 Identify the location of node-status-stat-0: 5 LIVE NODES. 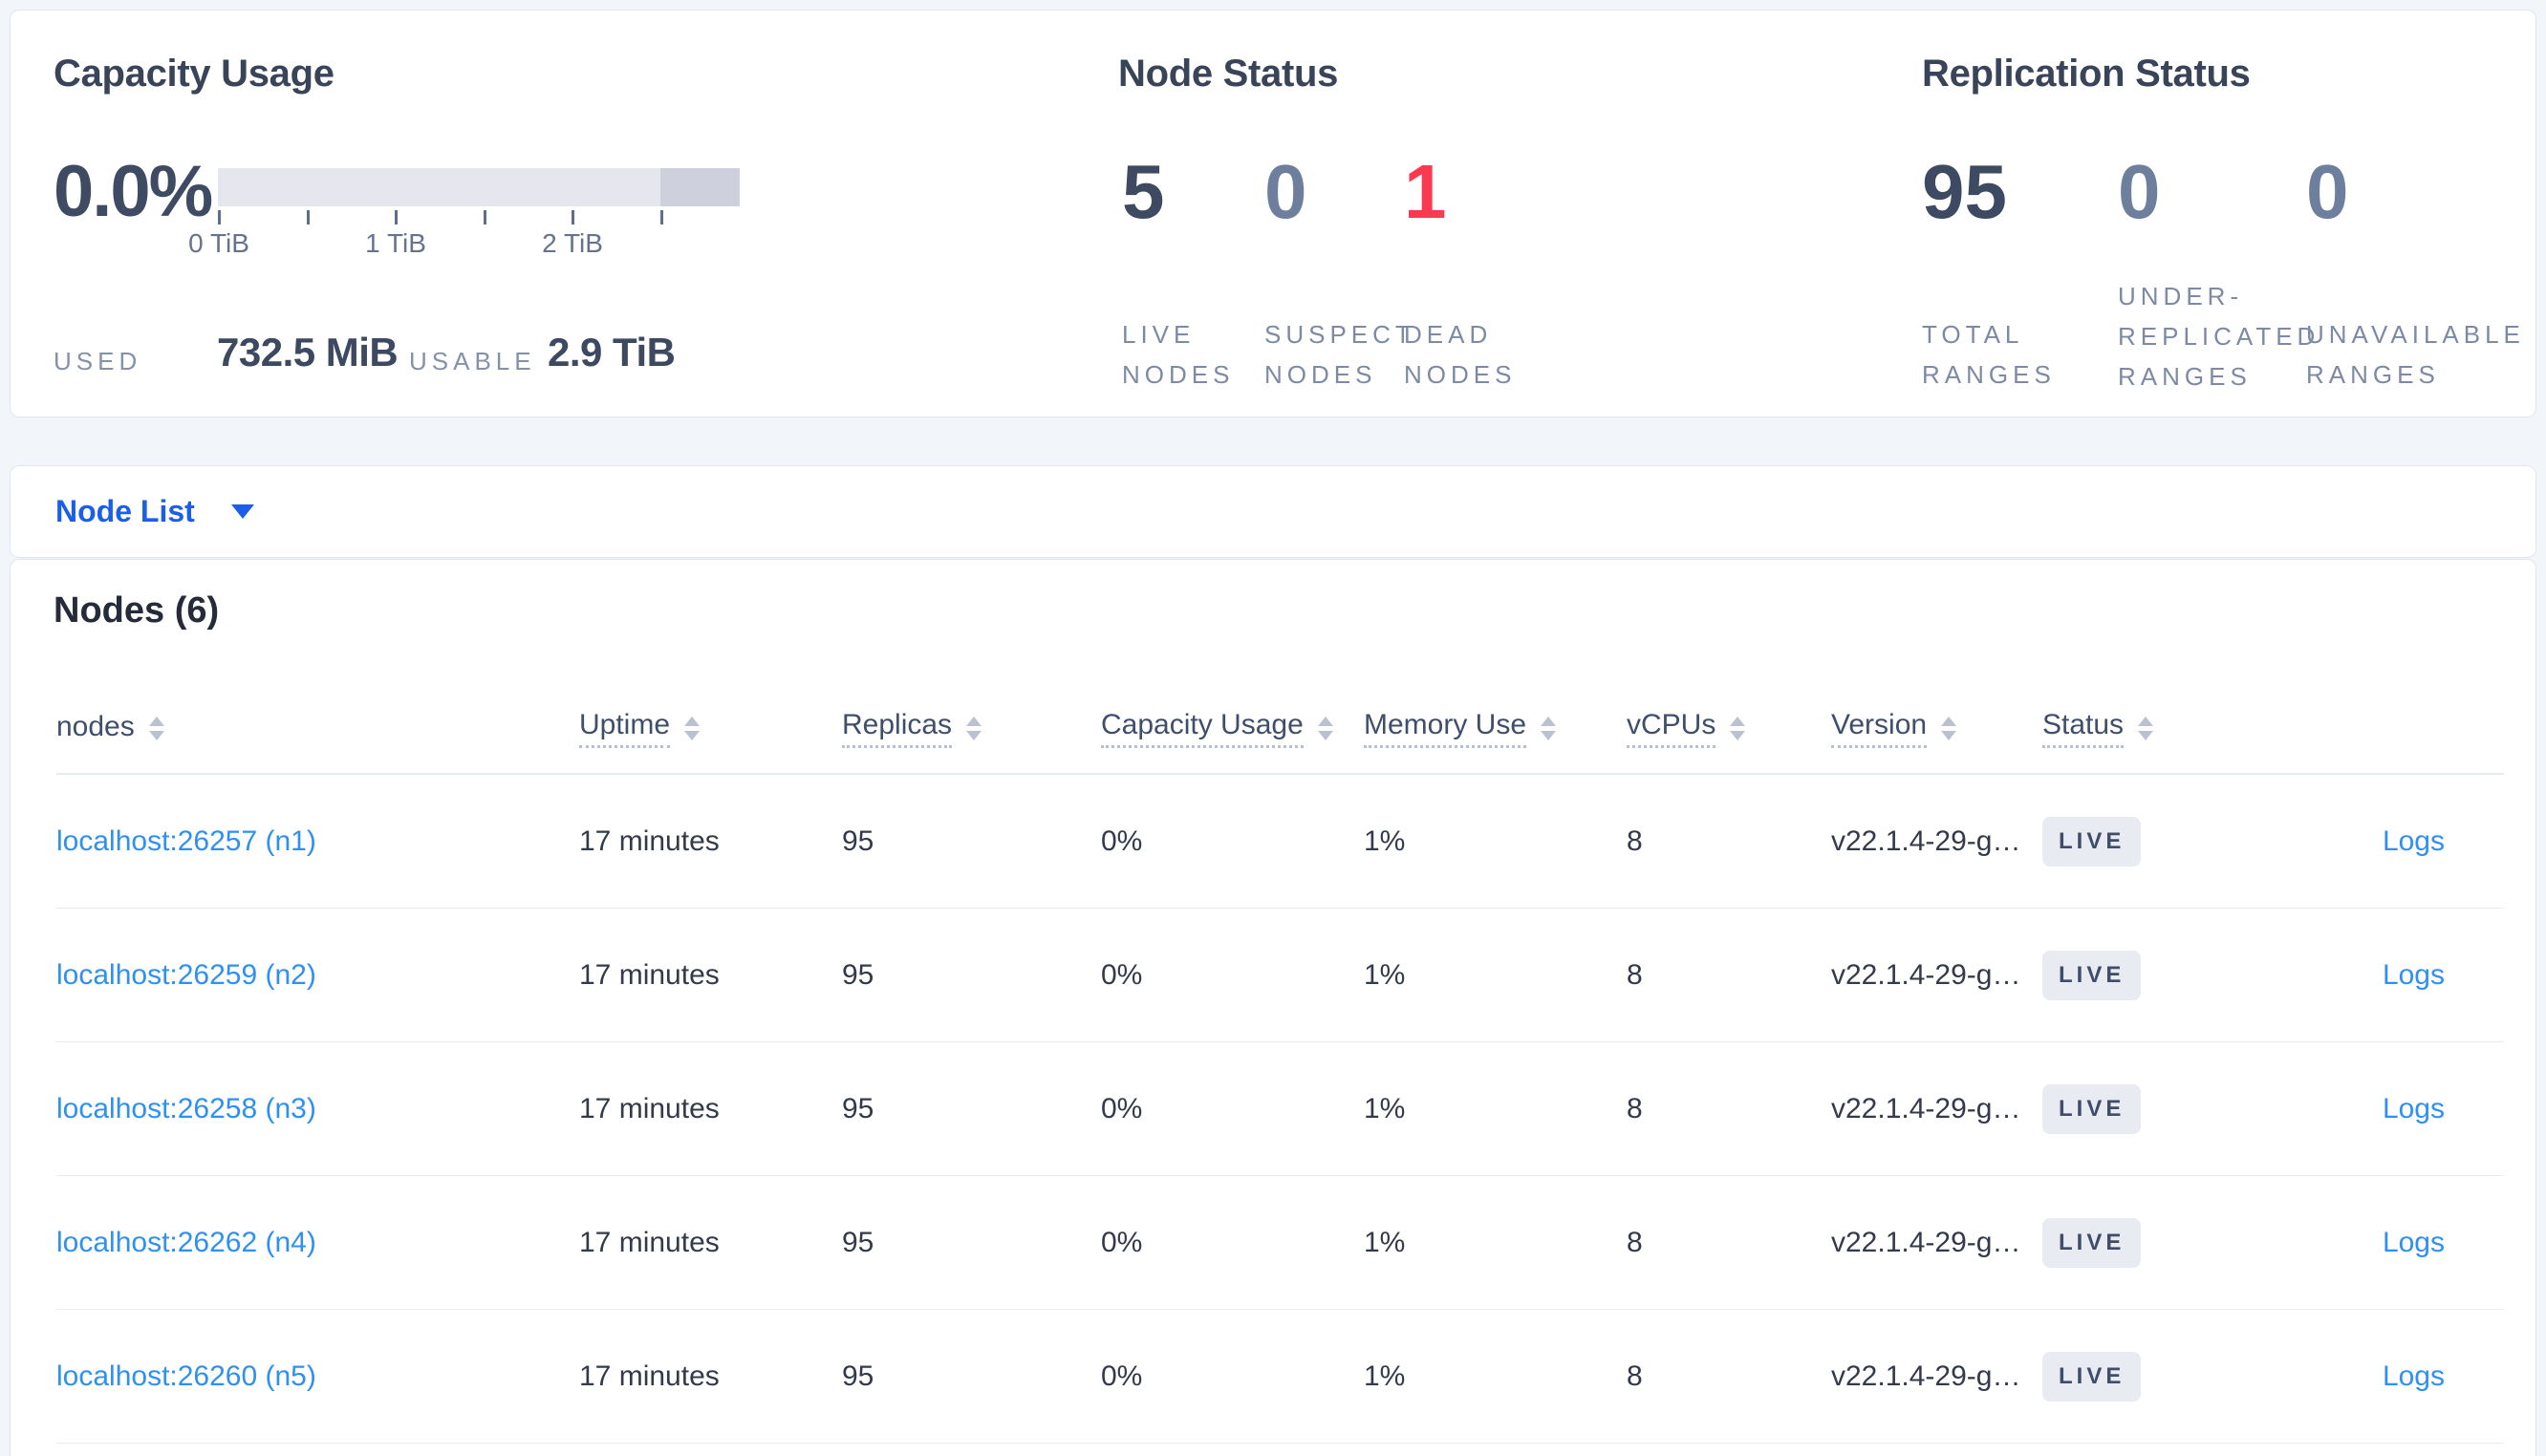
(1265, 215).